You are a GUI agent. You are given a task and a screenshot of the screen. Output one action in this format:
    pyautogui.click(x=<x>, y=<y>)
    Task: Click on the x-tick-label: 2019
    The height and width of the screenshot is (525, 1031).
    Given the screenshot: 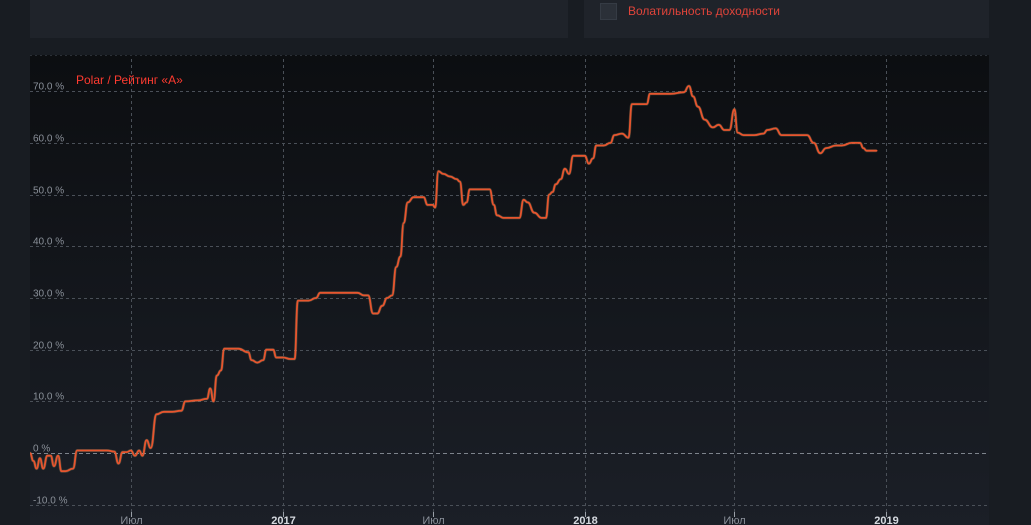 What is the action you would take?
    pyautogui.click(x=886, y=520)
    